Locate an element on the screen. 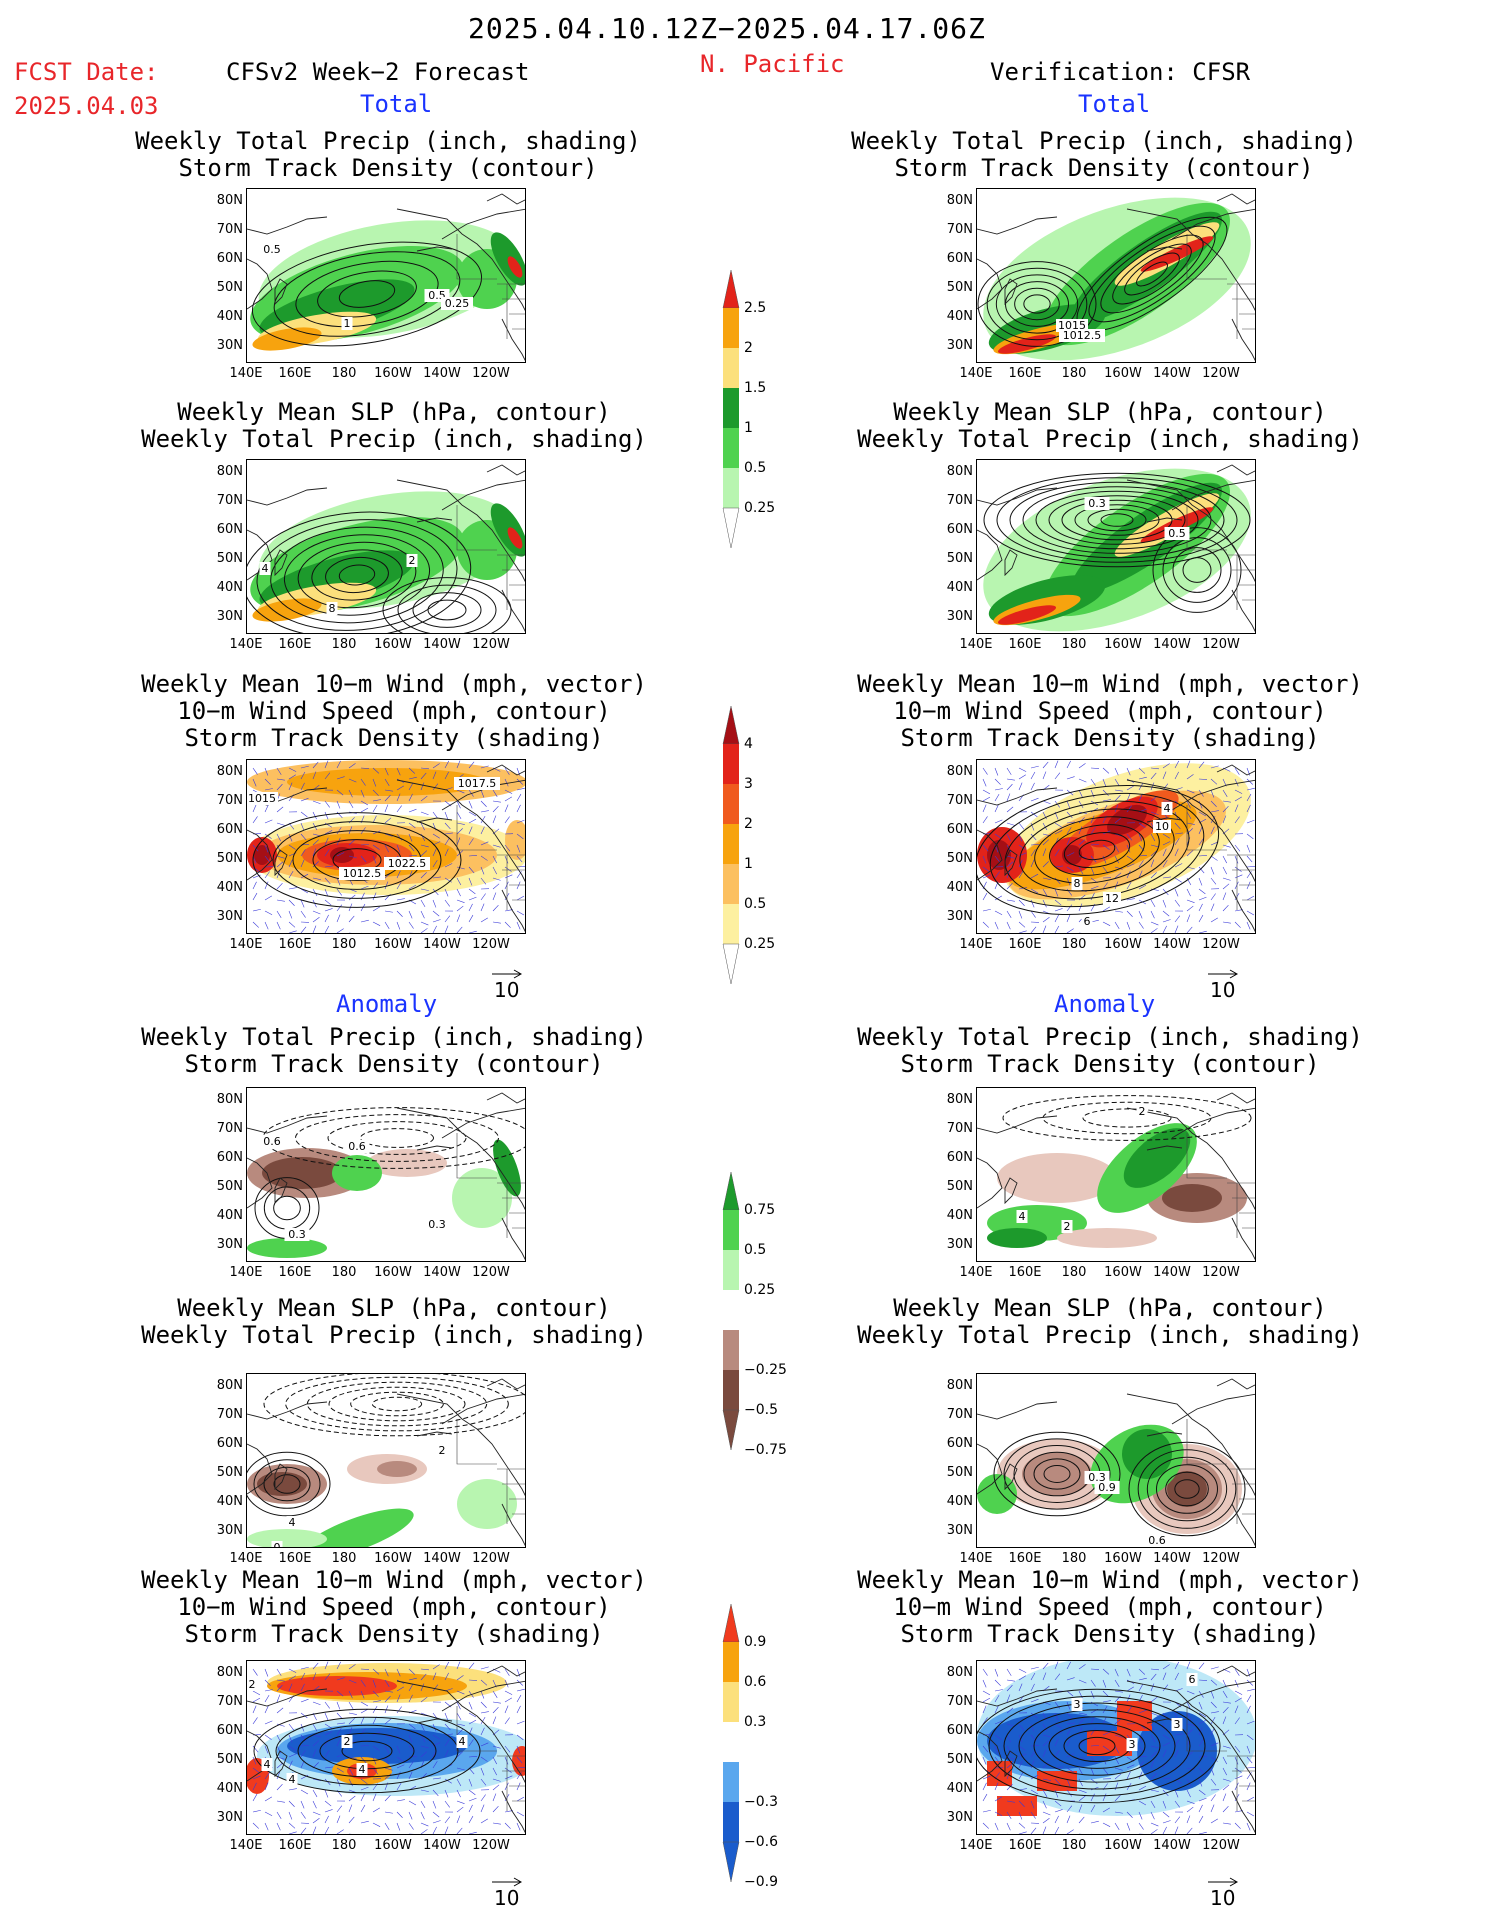  date-range-title: 2025.04.10.12Z−2025.04.17.06Z is located at coordinates (727, 28).